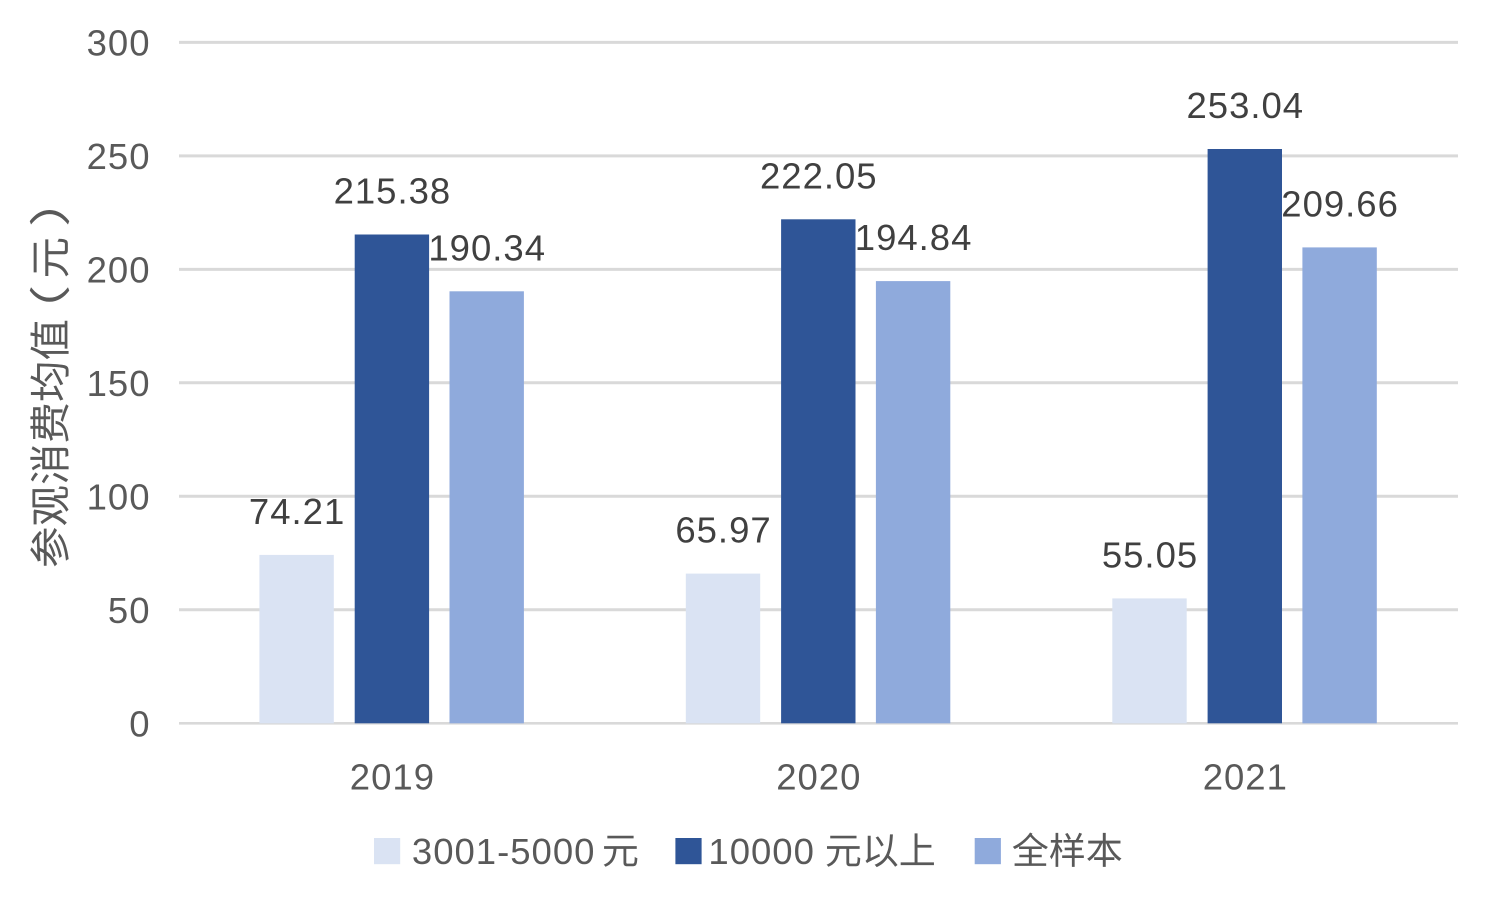 The image size is (1500, 905). I want to click on svg-text: 253.04, so click(1245, 105).